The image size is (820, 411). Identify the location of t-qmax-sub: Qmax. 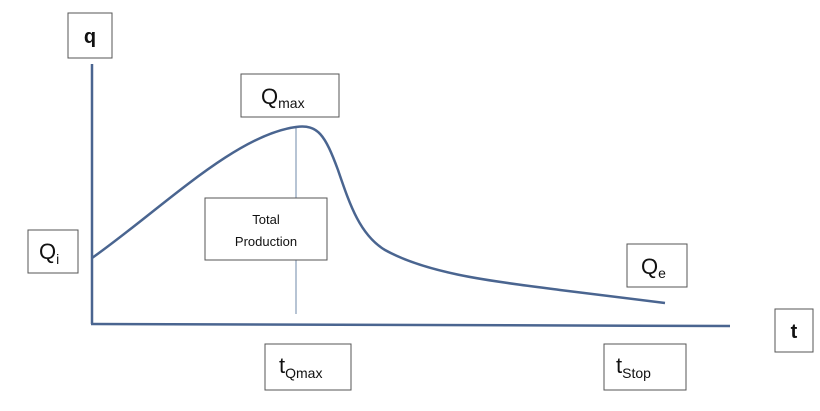
(303, 373).